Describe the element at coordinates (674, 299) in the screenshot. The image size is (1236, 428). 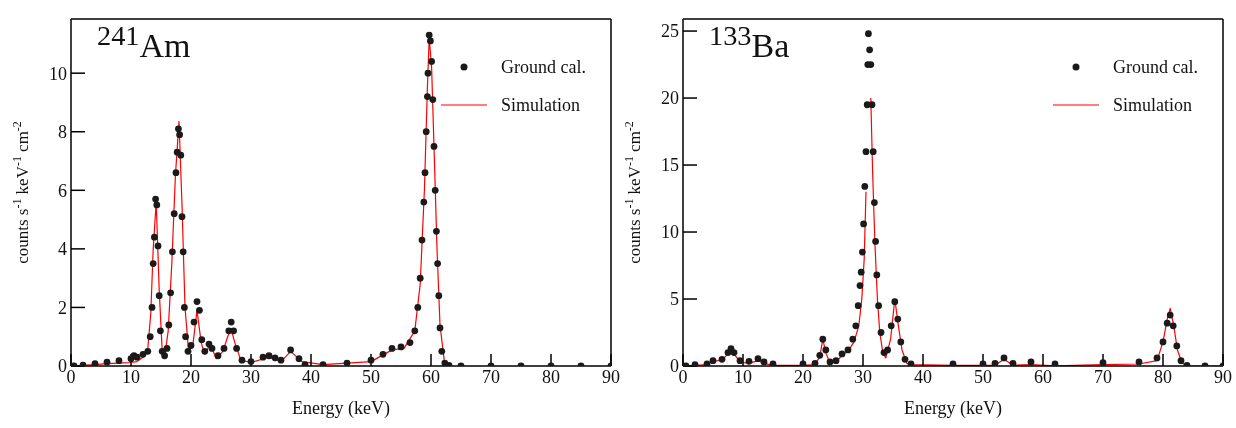
I see `y-tick-label: 5` at that location.